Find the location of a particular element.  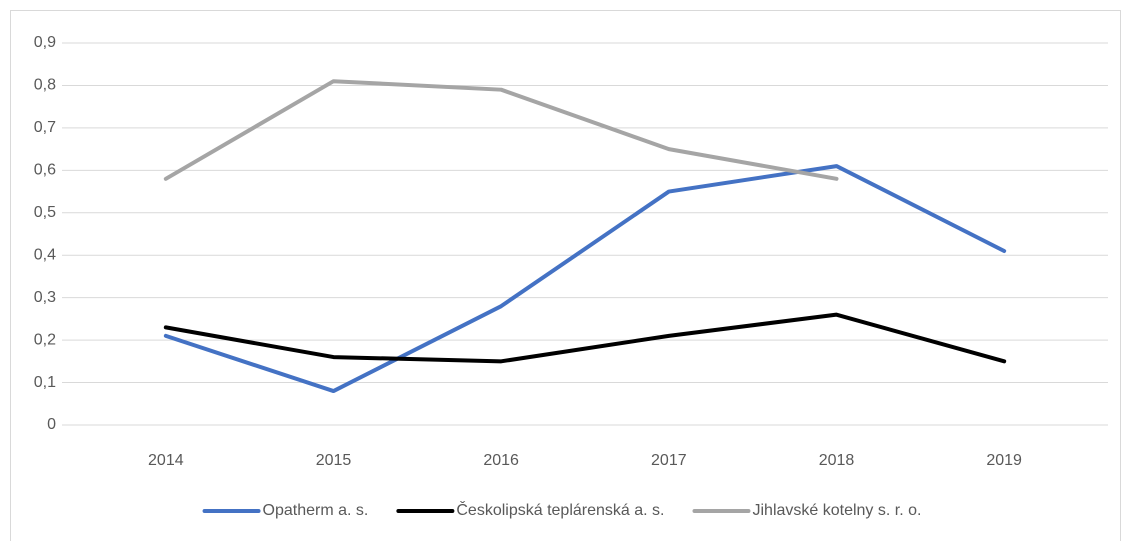

x-tick-label: 2014 is located at coordinates (166, 460).